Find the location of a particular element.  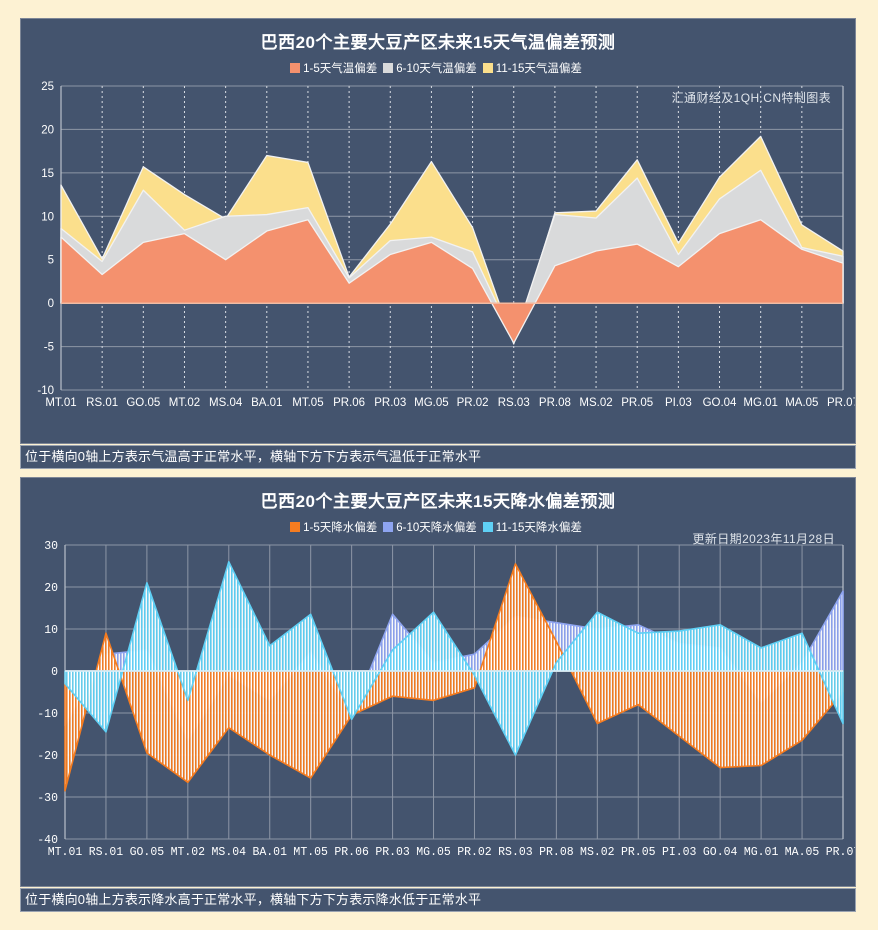

temperature-note: 位于横向0轴上方表示气温高于正常水平，横轴下方下方表示气温低于正常水平 is located at coordinates (438, 457).